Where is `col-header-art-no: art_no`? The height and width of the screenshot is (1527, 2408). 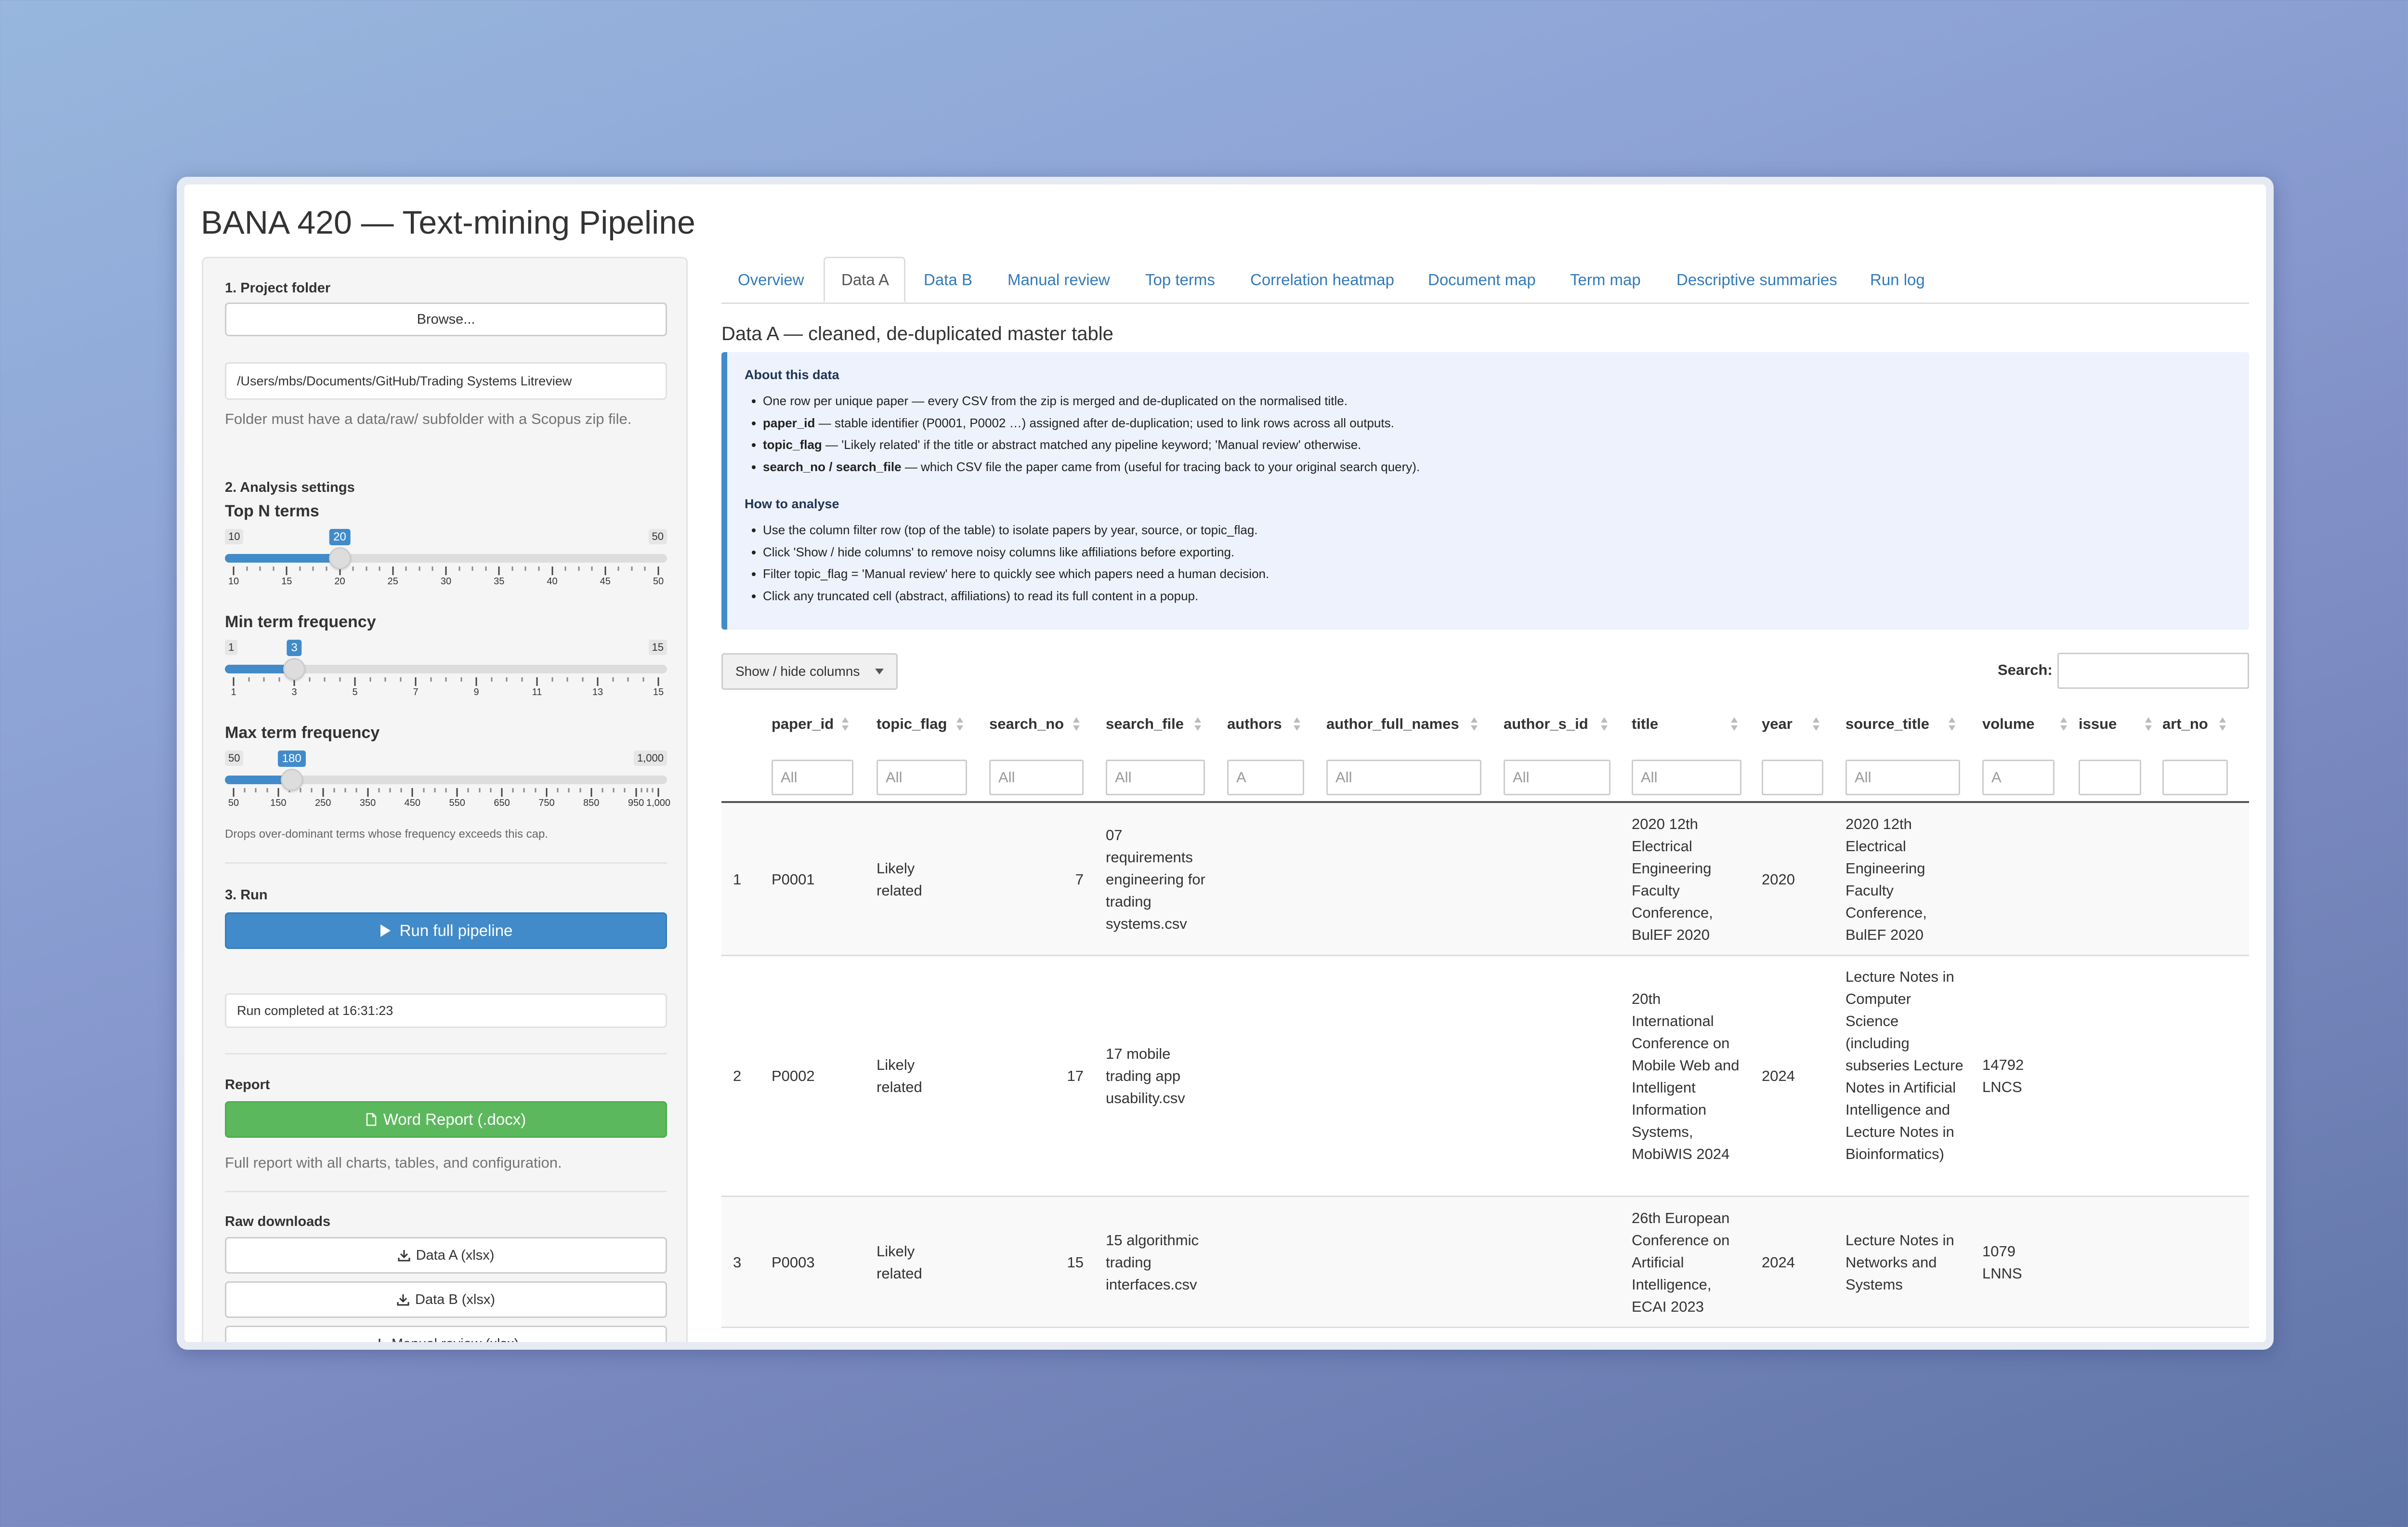
col-header-art-no: art_no is located at coordinates (2185, 723).